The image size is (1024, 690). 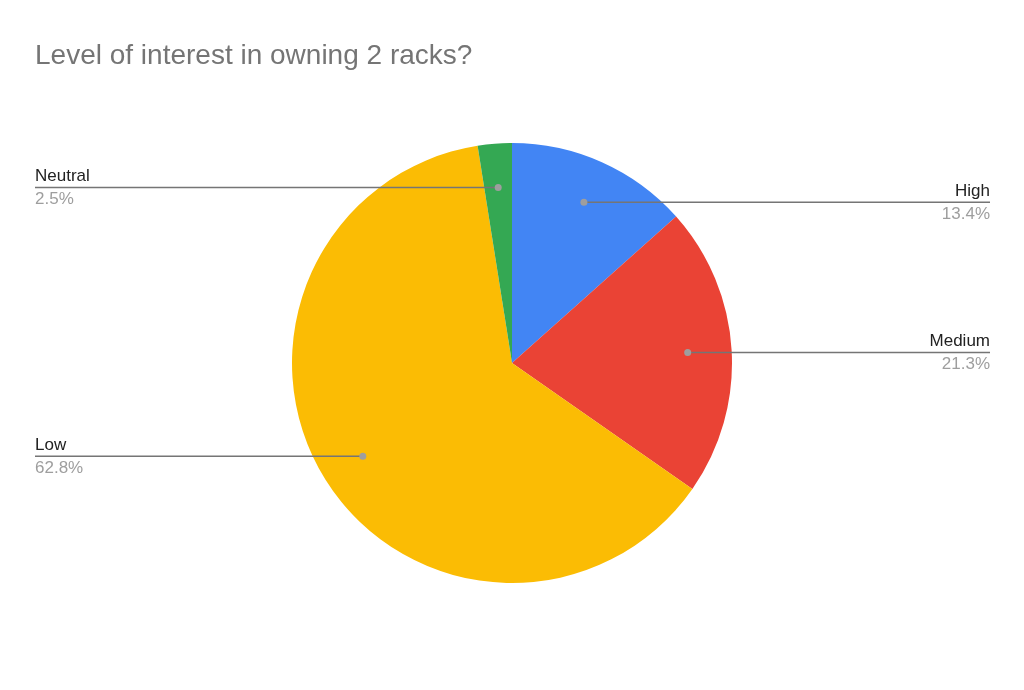 What do you see at coordinates (959, 340) in the screenshot?
I see `slice-label: Medium` at bounding box center [959, 340].